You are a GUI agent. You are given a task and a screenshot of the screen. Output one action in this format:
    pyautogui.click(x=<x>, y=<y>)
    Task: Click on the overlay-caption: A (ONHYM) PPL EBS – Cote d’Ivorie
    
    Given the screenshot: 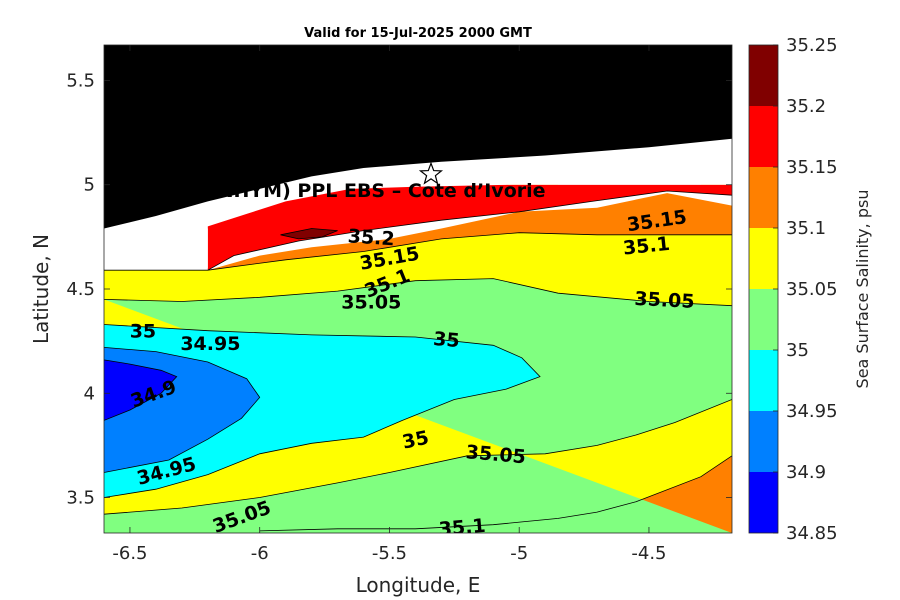 What is the action you would take?
    pyautogui.click(x=358, y=191)
    